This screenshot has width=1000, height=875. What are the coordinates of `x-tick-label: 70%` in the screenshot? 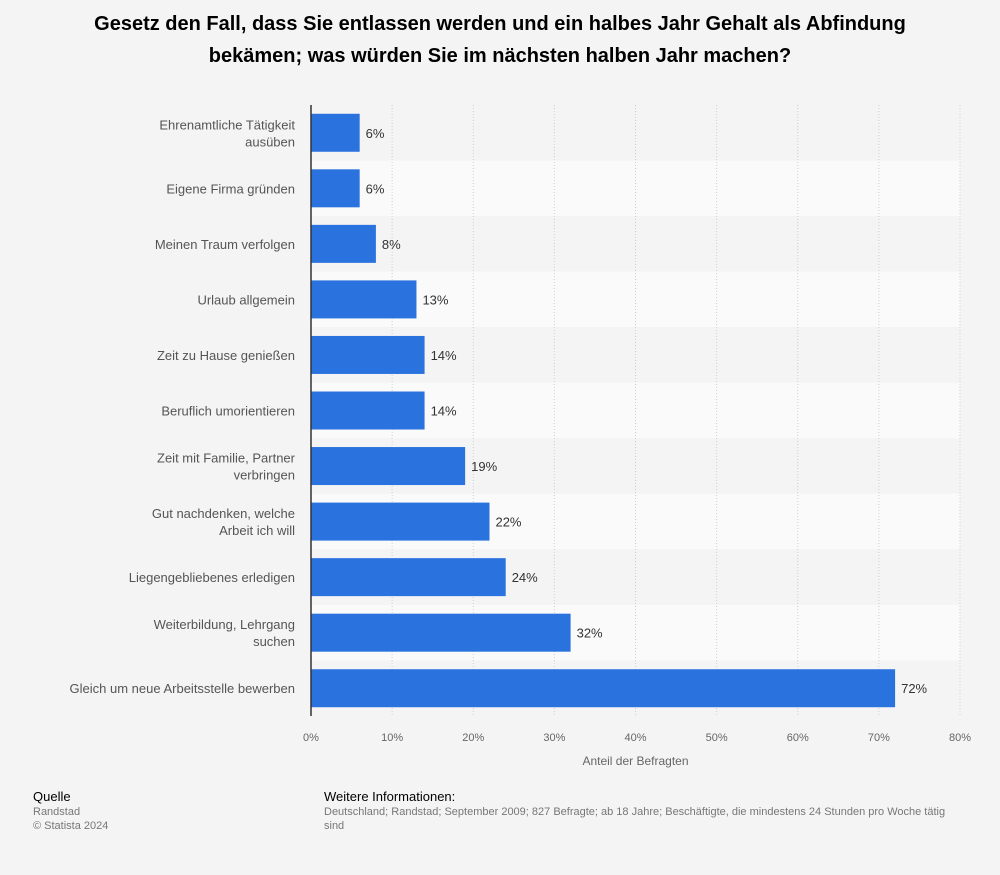 It's located at (879, 738).